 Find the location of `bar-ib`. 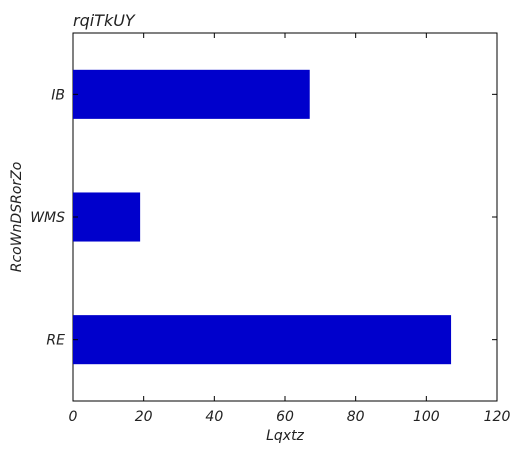

bar-ib is located at coordinates (191, 94).